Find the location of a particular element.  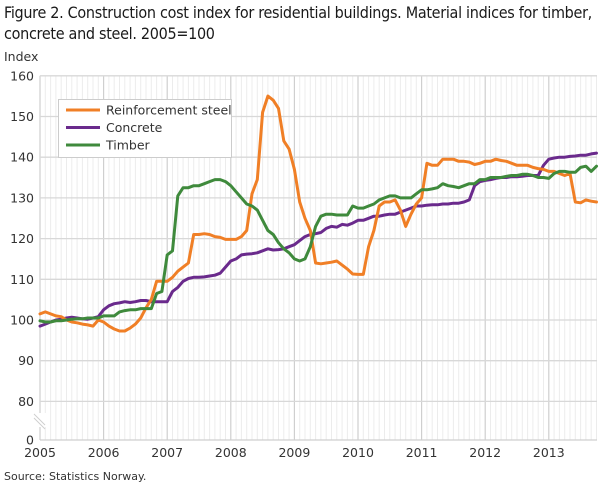

legend-label: Timber is located at coordinates (128, 145).